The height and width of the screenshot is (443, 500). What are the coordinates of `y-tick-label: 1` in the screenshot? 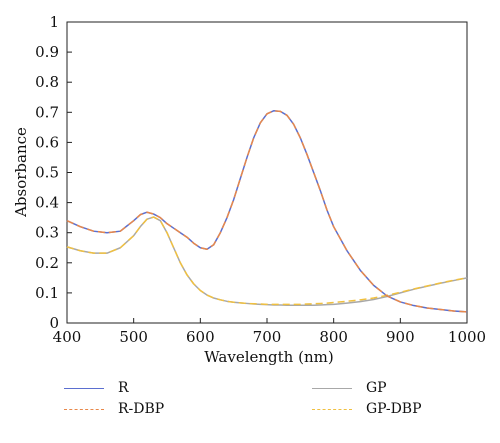 It's located at (54, 22).